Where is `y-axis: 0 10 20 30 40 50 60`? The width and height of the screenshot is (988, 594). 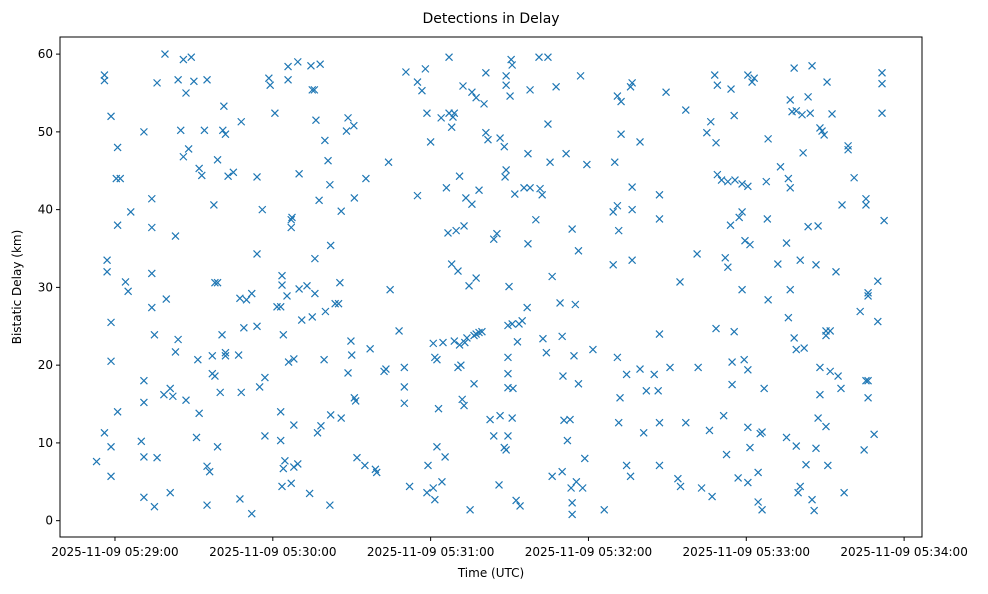 y-axis: 0 10 20 30 40 50 60 is located at coordinates (49, 287).